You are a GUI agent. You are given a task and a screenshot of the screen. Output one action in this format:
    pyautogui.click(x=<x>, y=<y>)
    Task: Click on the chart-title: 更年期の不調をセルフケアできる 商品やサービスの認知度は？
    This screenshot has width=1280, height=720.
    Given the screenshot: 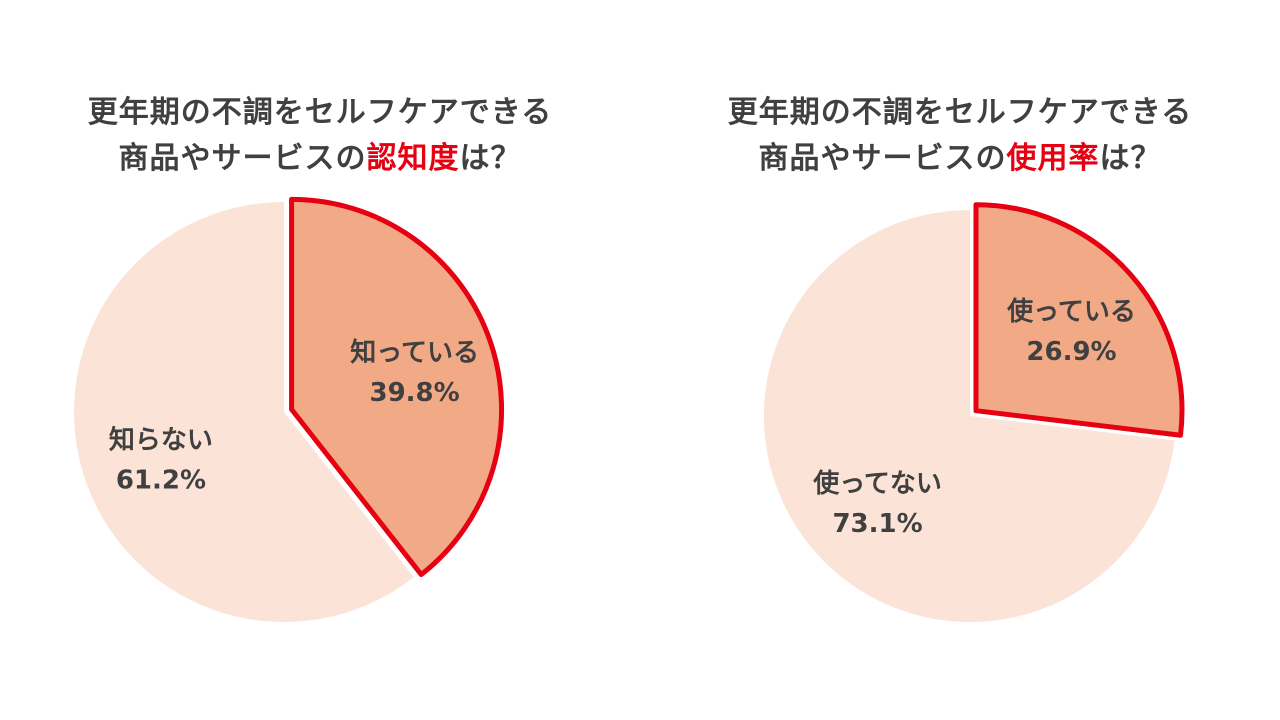 What is the action you would take?
    pyautogui.click(x=320, y=136)
    